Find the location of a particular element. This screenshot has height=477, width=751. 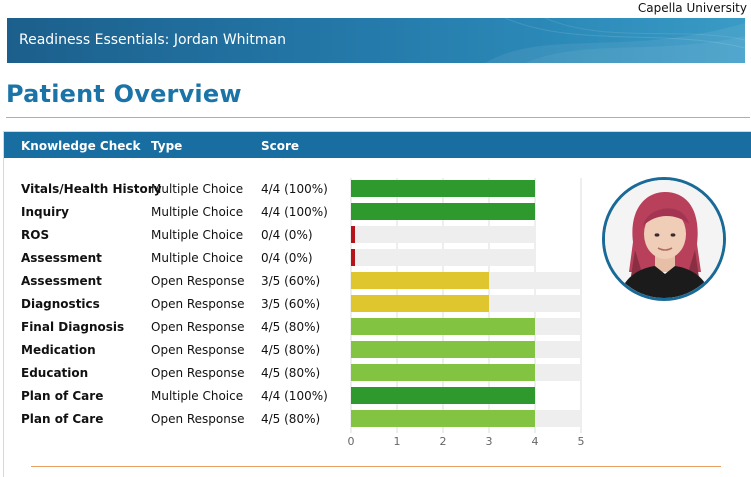

page-title: Patient Overview is located at coordinates (124, 94).